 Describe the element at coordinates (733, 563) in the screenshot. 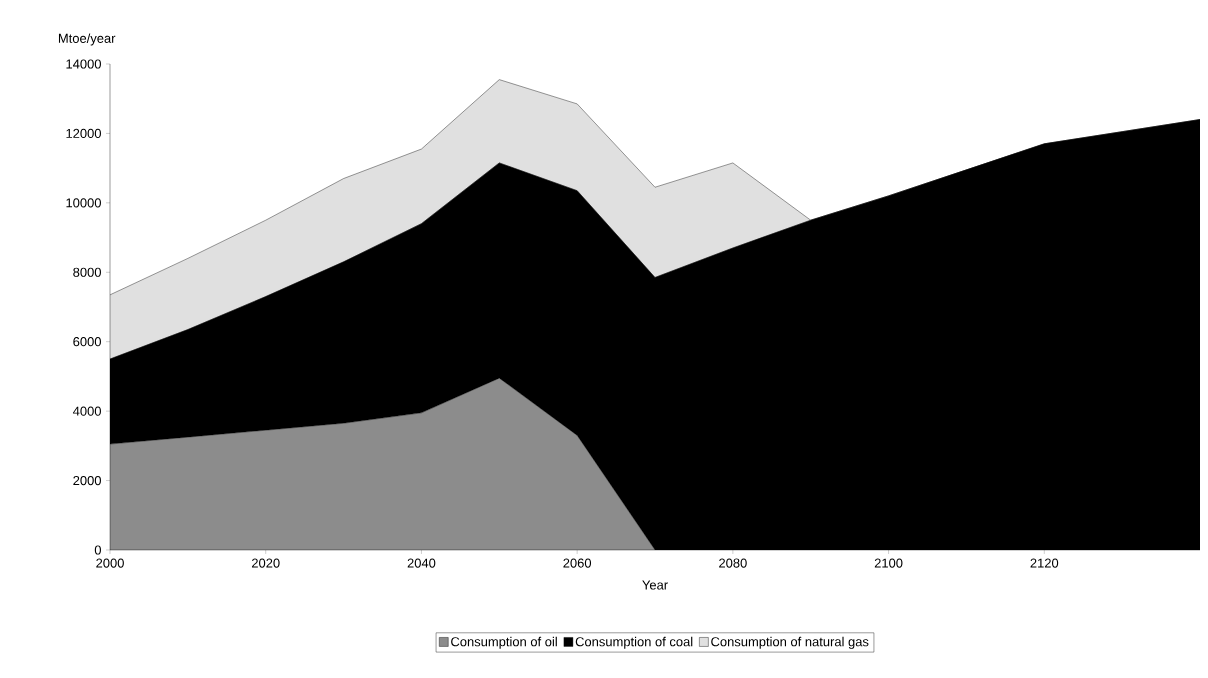

I see `x-tick-label: 2080` at that location.